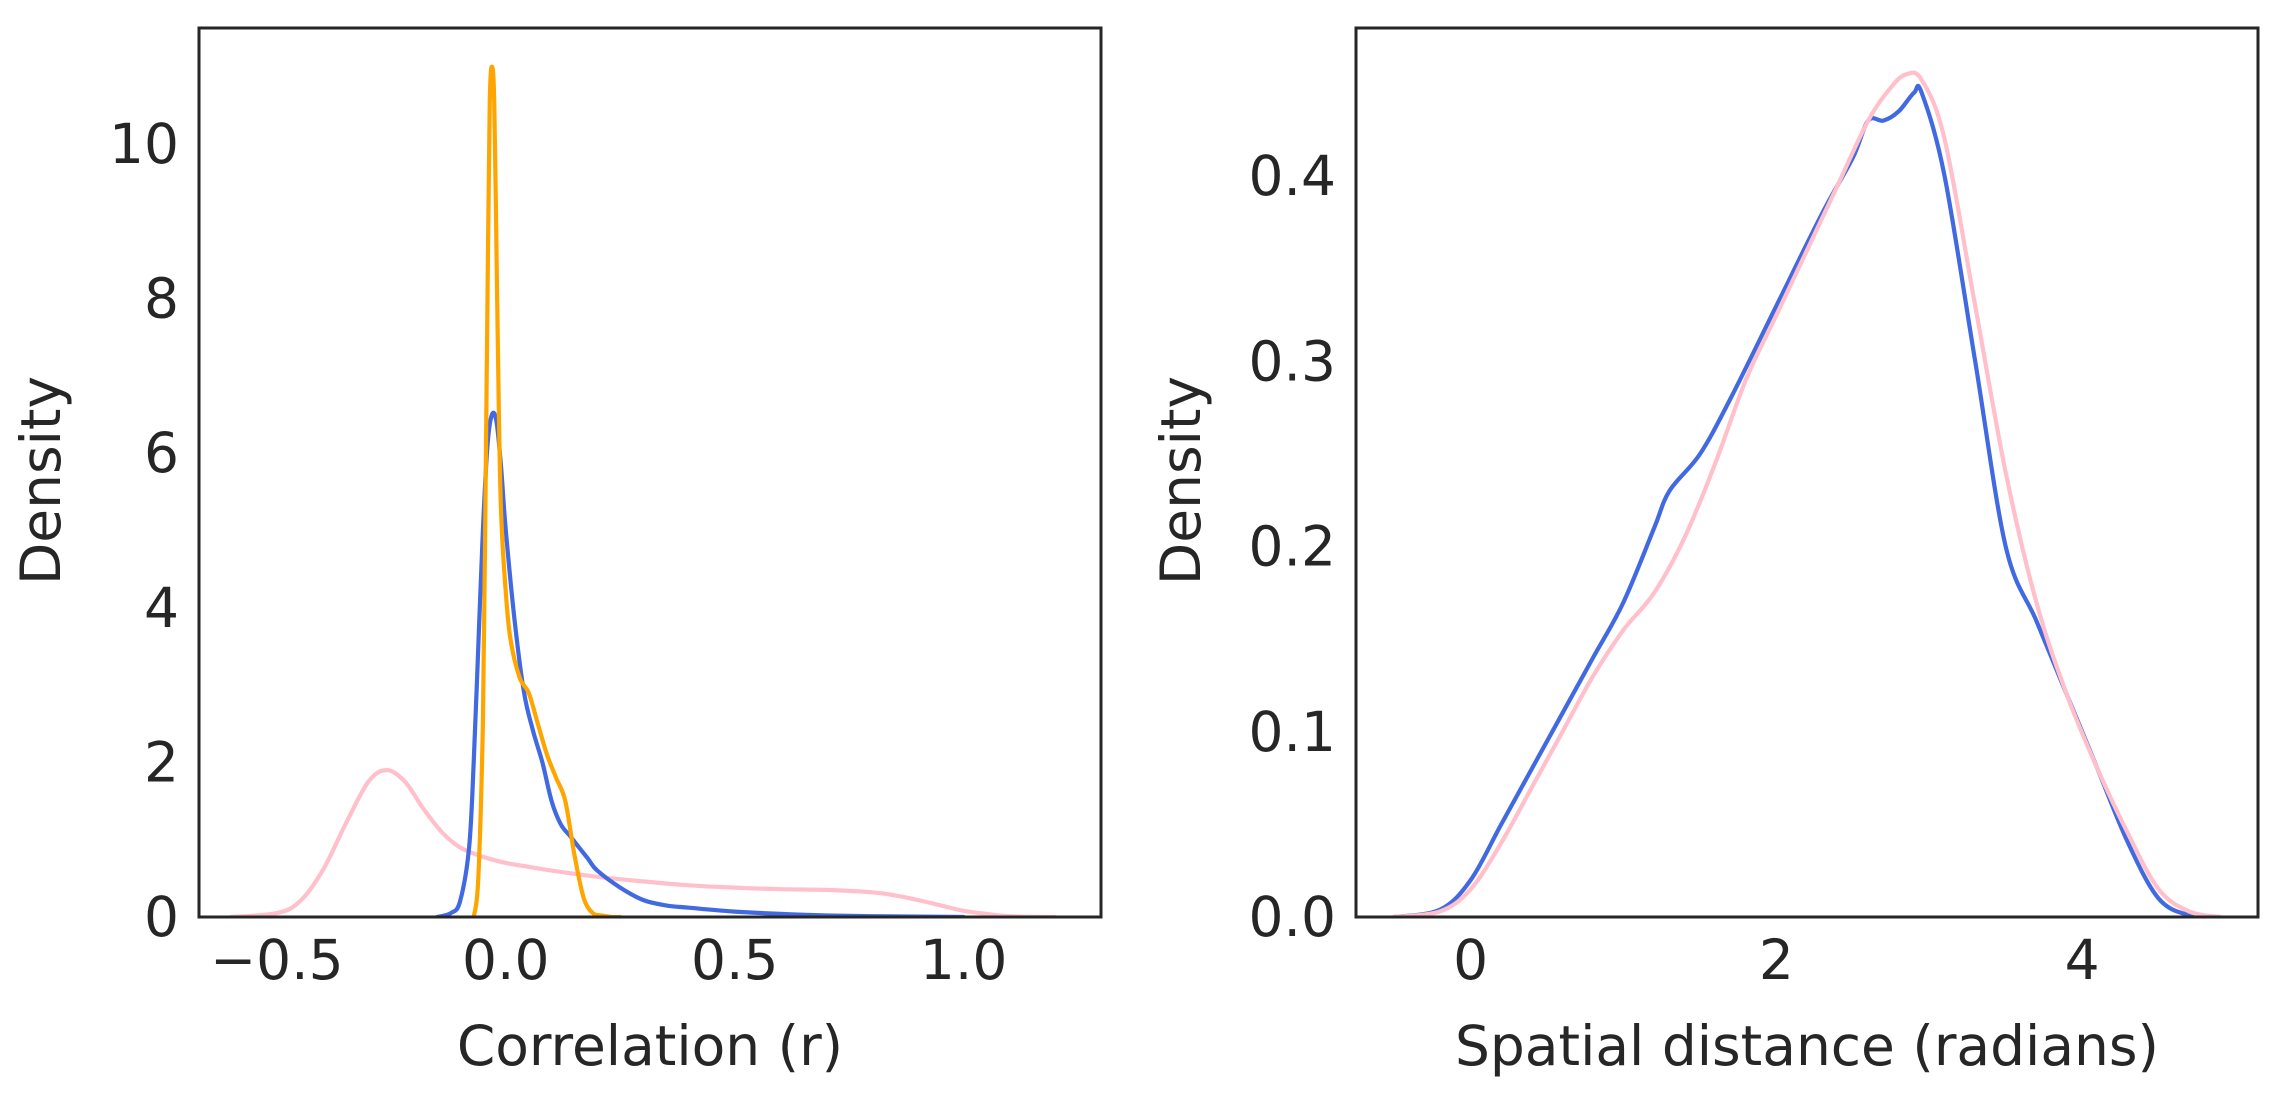 The width and height of the screenshot is (2286, 1107). Describe the element at coordinates (1292, 732) in the screenshot. I see `y-tick-label: 0.1` at that location.